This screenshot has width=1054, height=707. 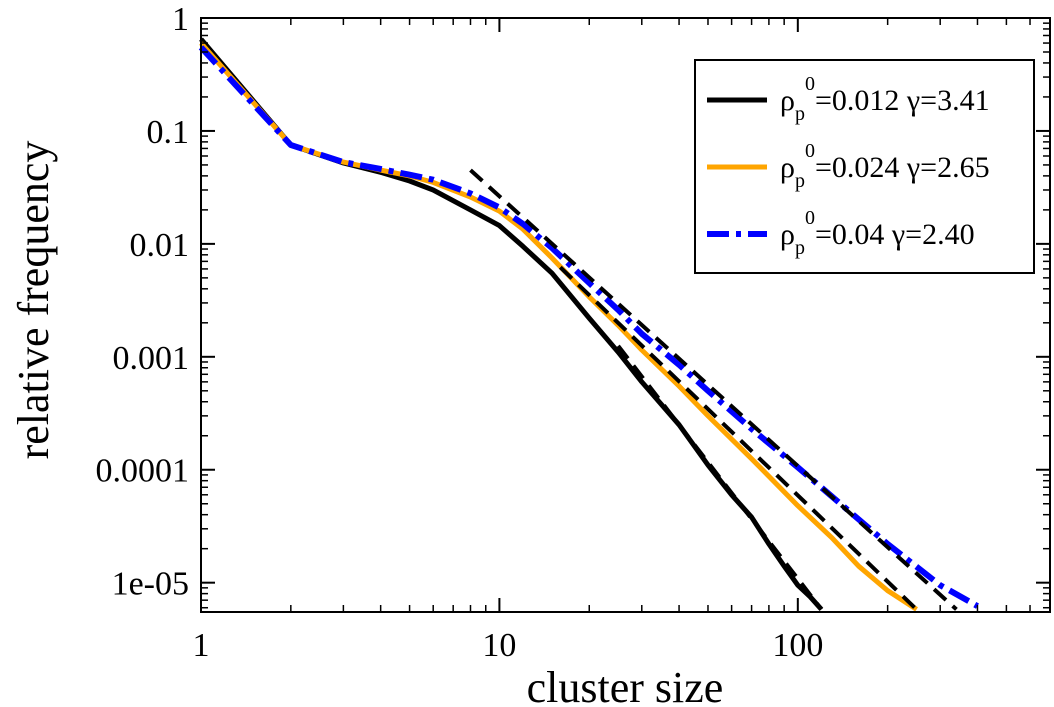 What do you see at coordinates (800, 248) in the screenshot?
I see `legend-sub-3: p` at bounding box center [800, 248].